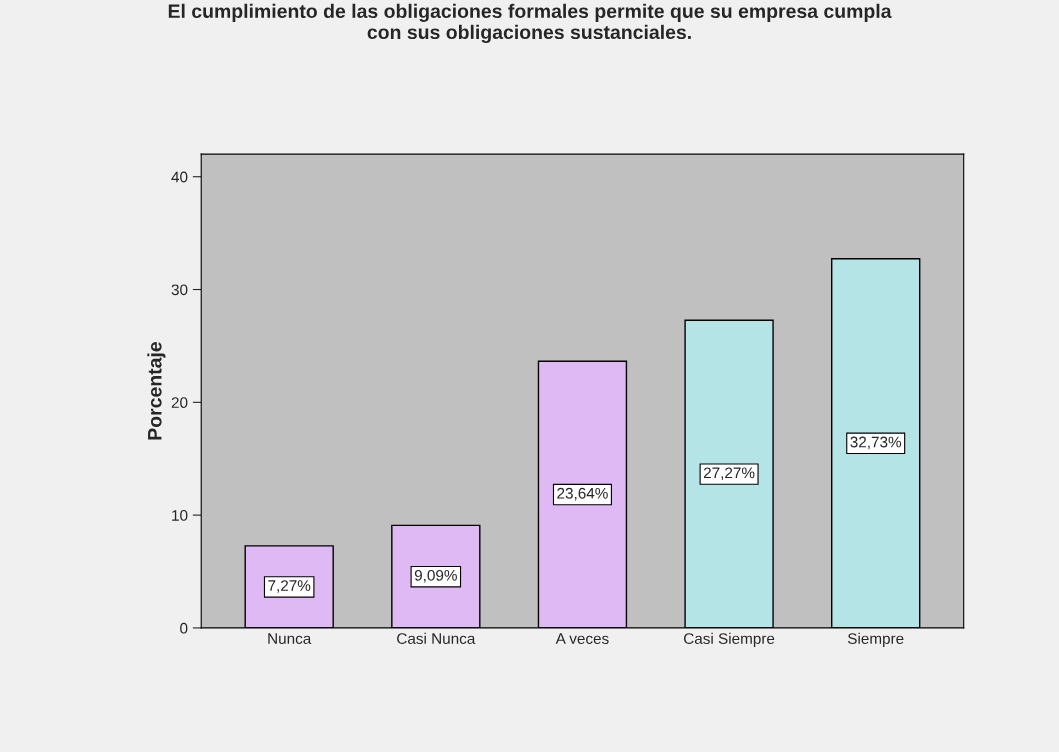 The height and width of the screenshot is (752, 1059). I want to click on x-tick-label: Casi Nunca, so click(436, 638).